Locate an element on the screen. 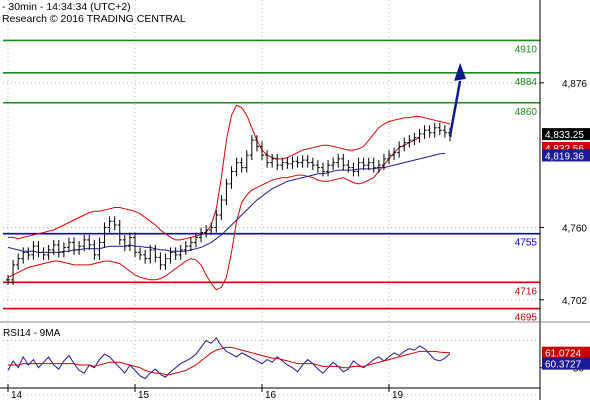 Image resolution: width=590 pixels, height=405 pixels. last-price-marker-label: 4,833.25 is located at coordinates (564, 135).